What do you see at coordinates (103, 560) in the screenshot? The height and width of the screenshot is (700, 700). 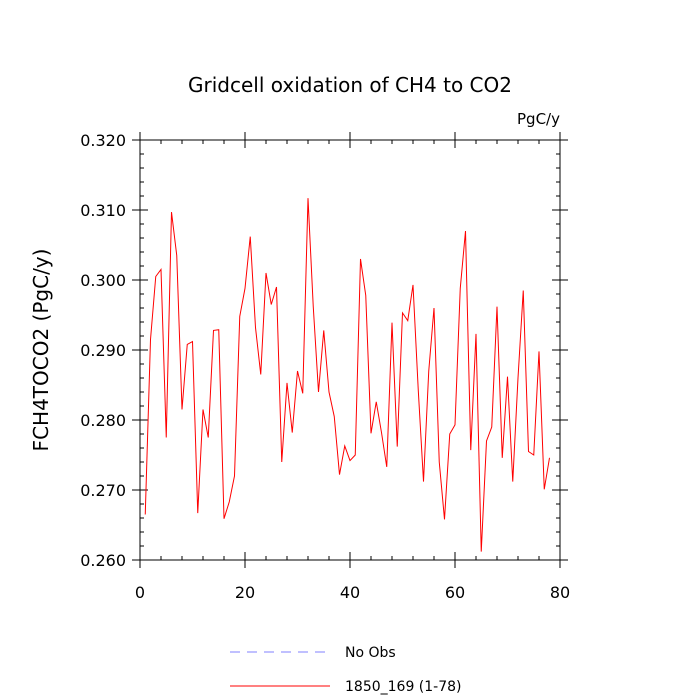 I see `y-tick-label: 0.260` at bounding box center [103, 560].